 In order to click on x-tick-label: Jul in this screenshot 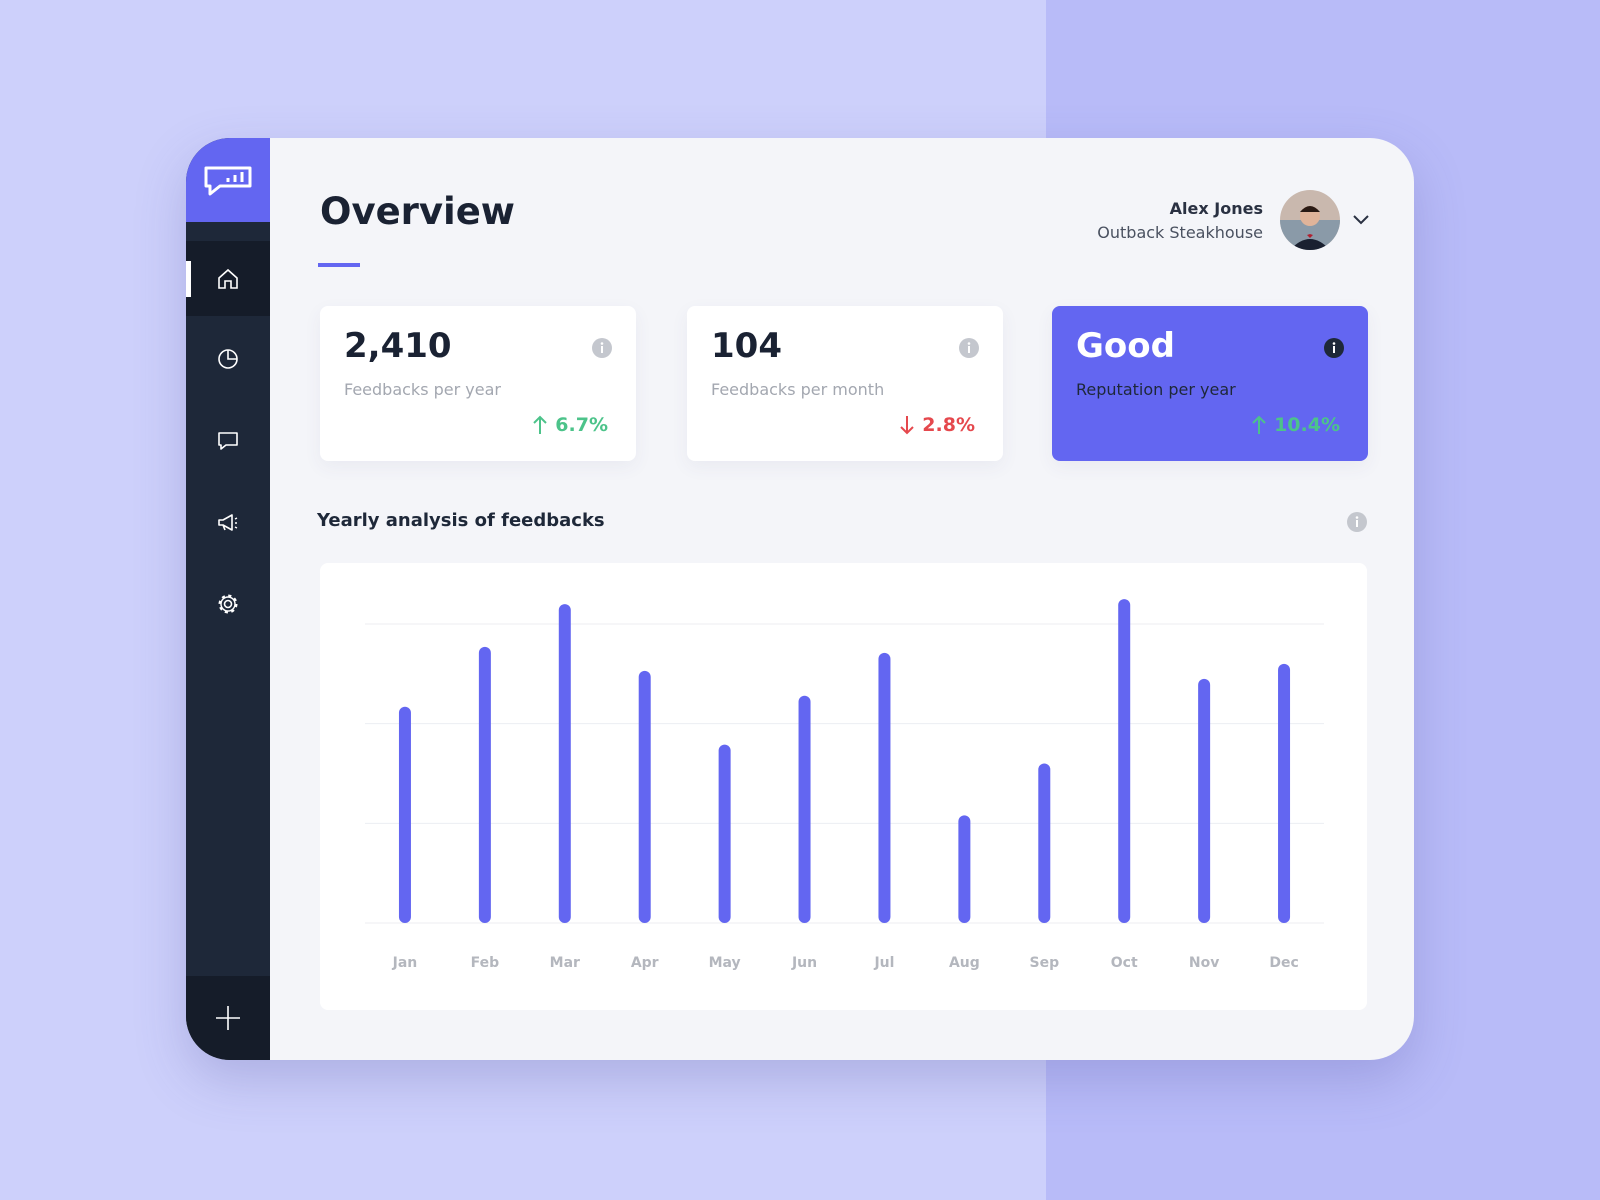, I will do `click(883, 963)`.